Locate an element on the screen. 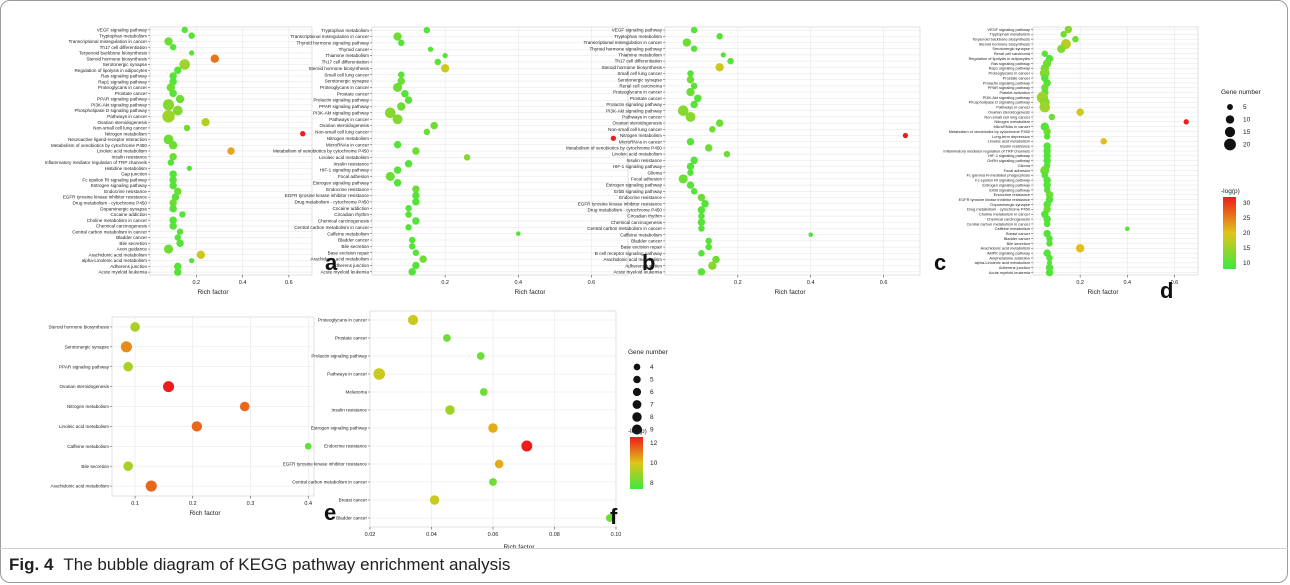 The width and height of the screenshot is (1290, 585). panel-c-category-label: Steroid hormone biosynthesis is located at coordinates (631, 67).